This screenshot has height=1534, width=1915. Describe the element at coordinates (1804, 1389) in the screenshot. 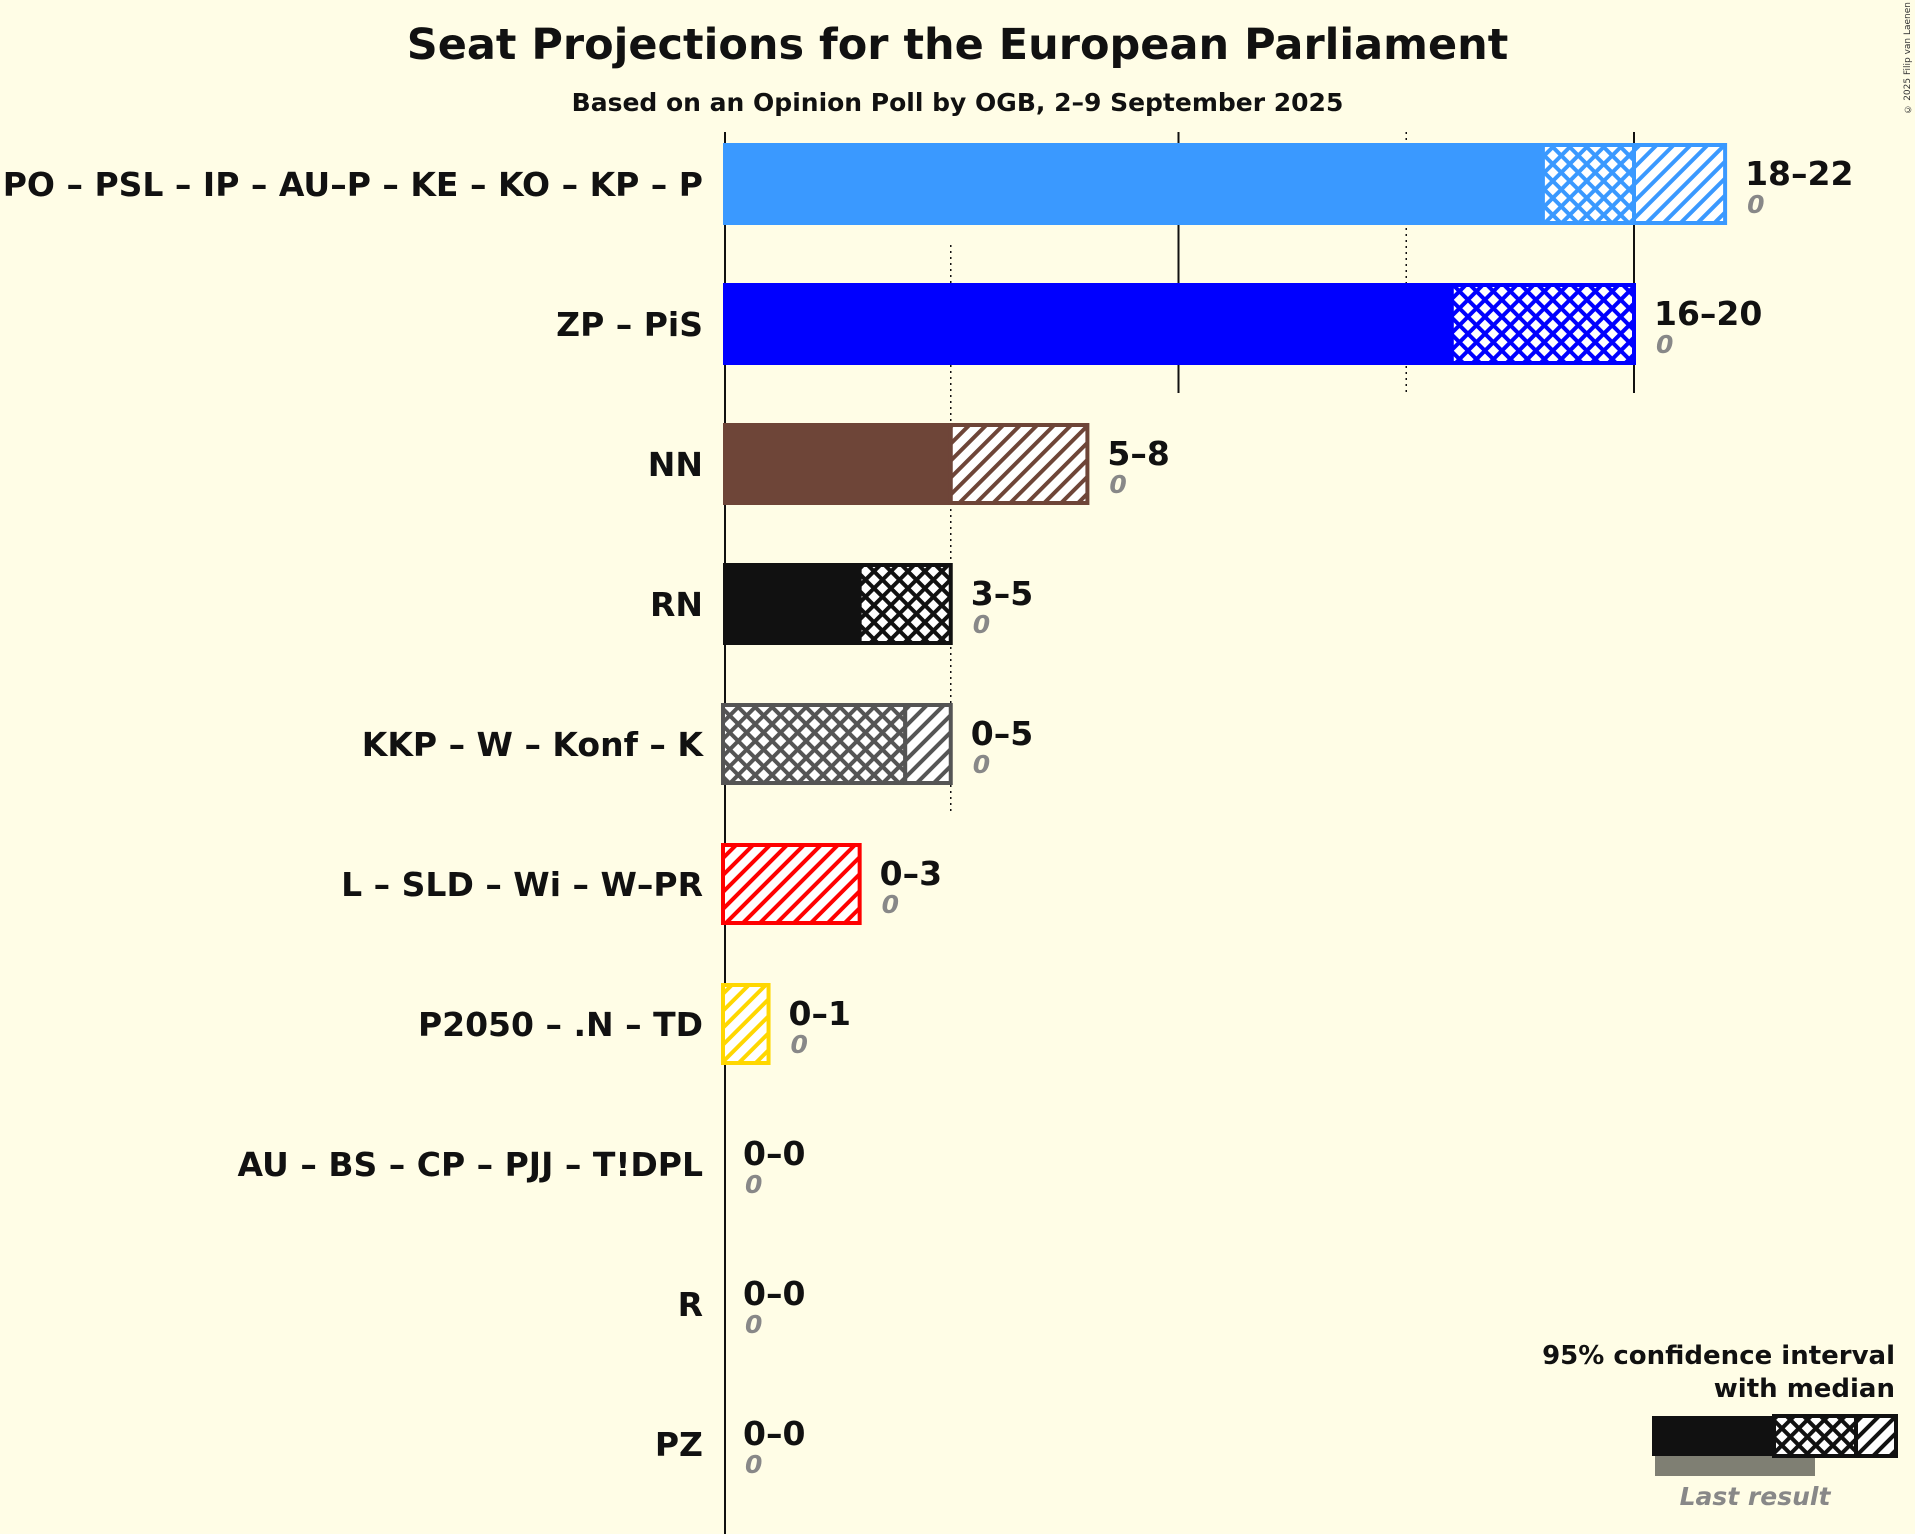

I see `legend-line-2: with median` at that location.